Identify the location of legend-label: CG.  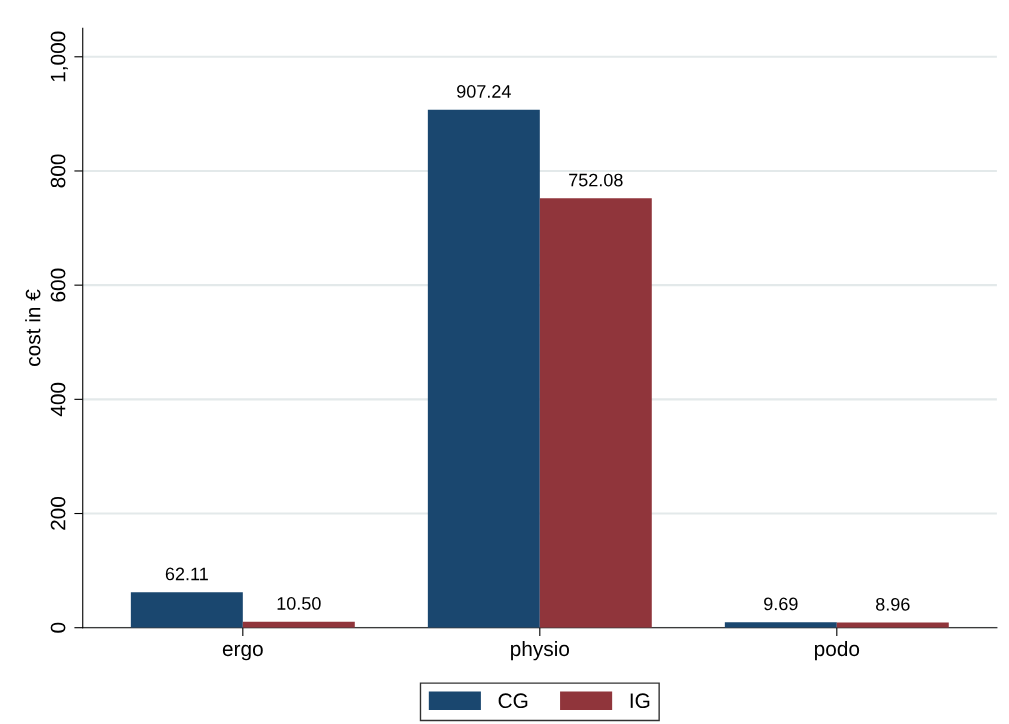
(513, 701).